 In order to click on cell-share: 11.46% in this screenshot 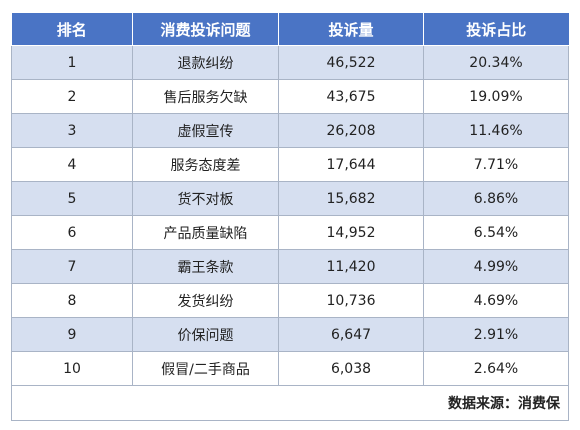, I will do `click(496, 130)`.